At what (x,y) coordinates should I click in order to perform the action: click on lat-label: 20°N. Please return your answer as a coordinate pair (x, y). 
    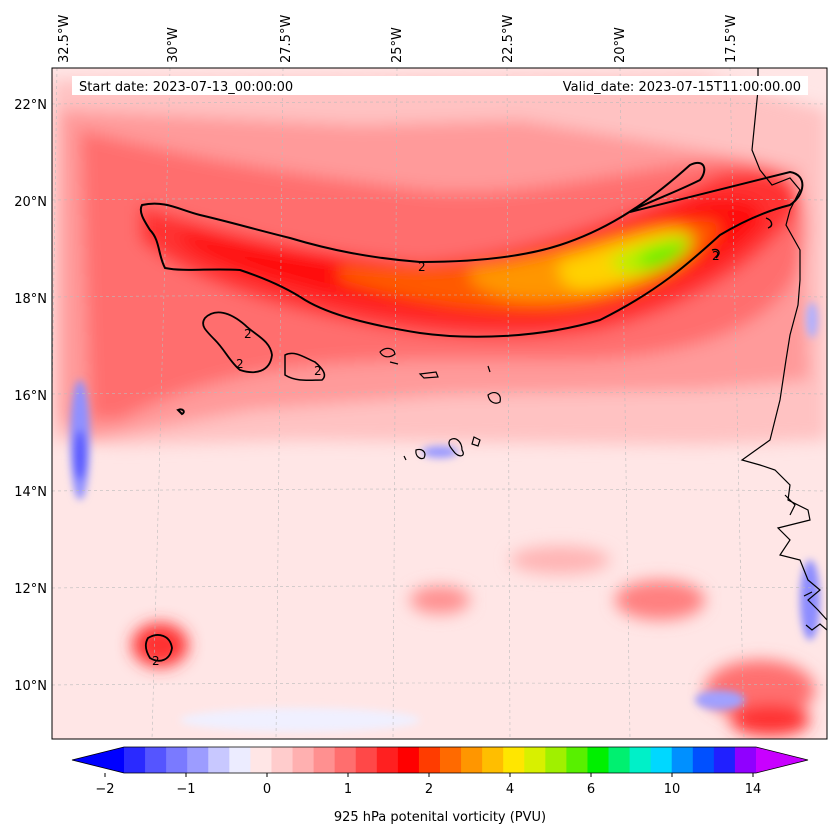
    Looking at the image, I should click on (30, 202).